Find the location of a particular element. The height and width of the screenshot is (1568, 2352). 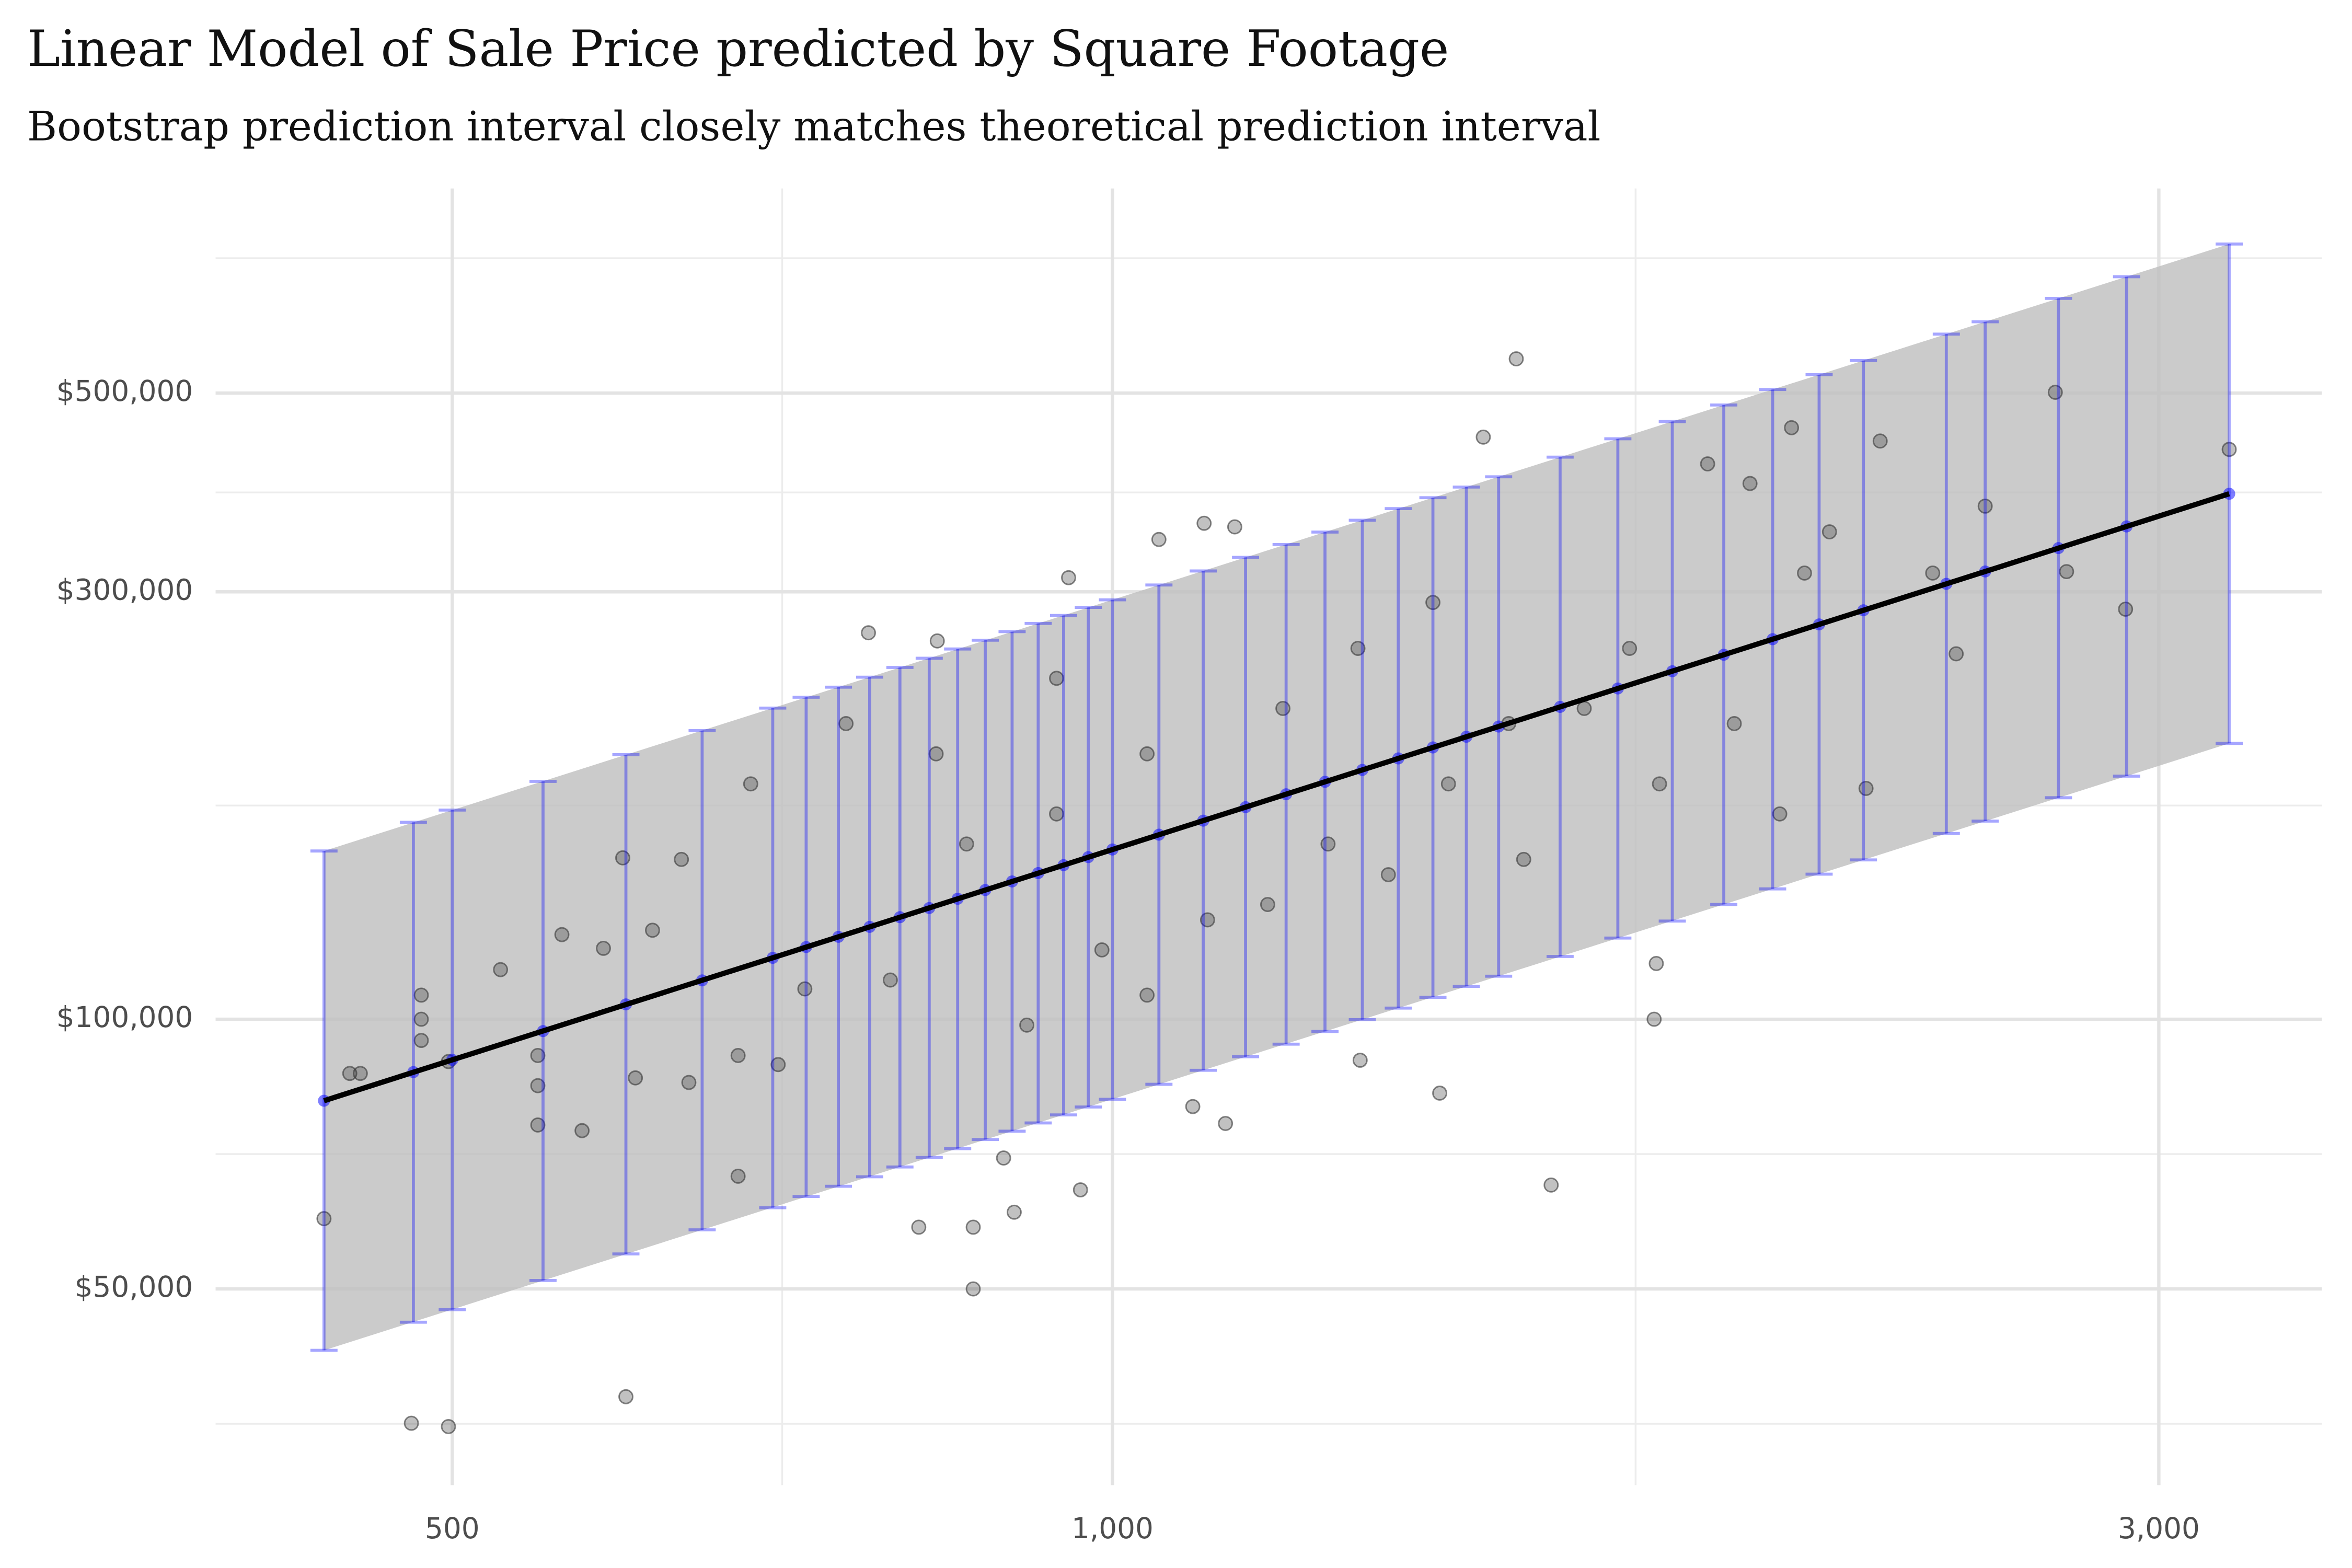

x-tick-label: 1,000 is located at coordinates (1112, 1528).